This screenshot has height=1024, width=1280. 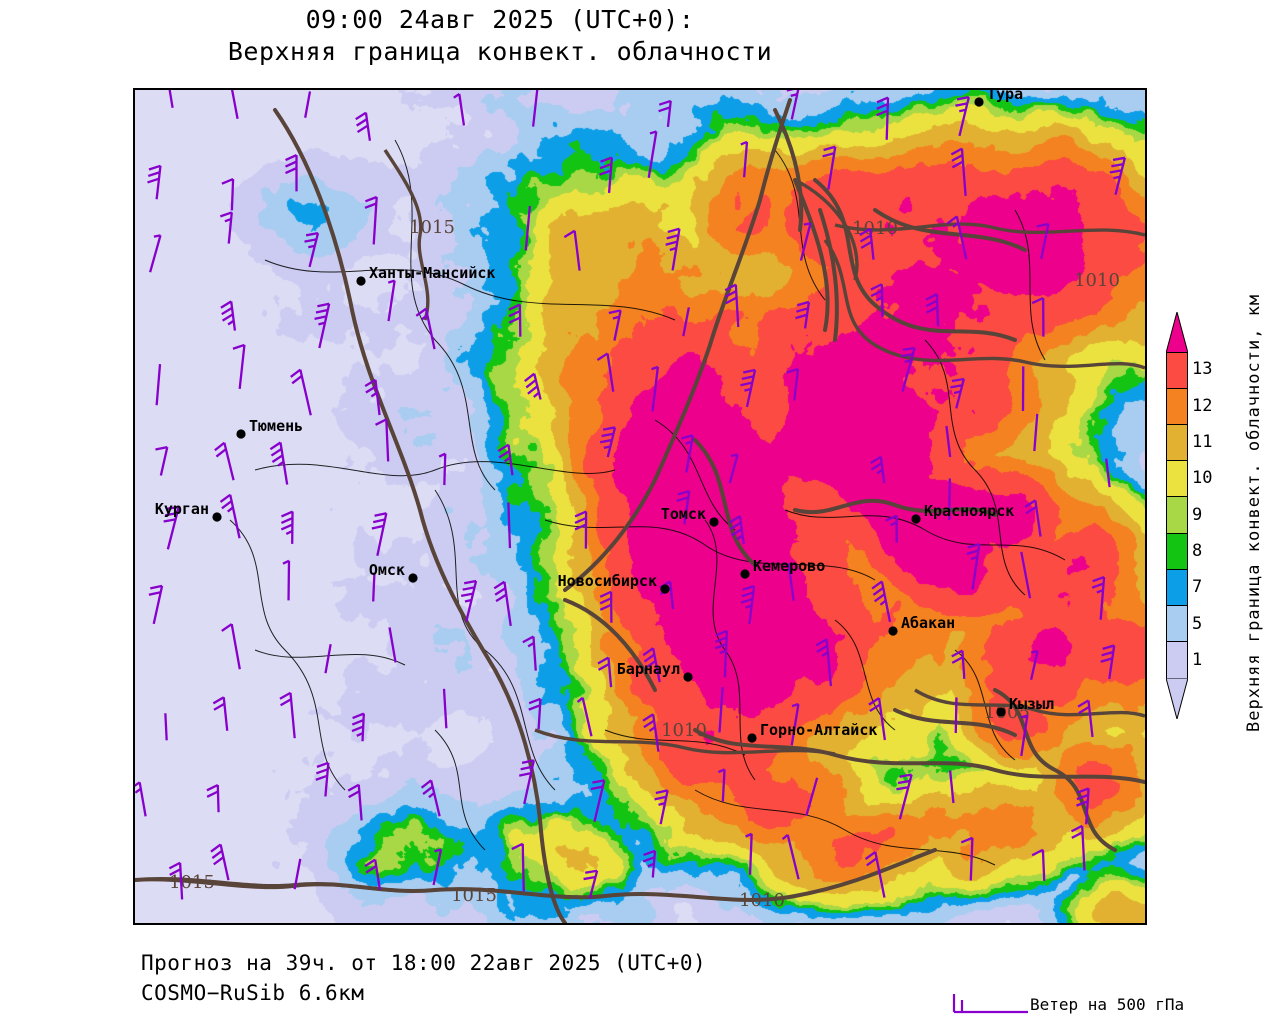 What do you see at coordinates (818, 730) in the screenshot?
I see `city-label: Горно-Алтайск` at bounding box center [818, 730].